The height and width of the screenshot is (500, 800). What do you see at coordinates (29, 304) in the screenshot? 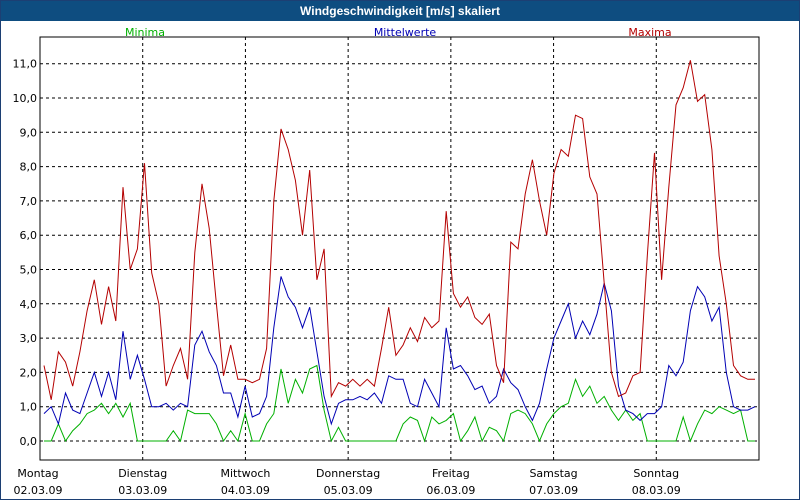
I see `y-tick-label: 4,0` at bounding box center [29, 304].